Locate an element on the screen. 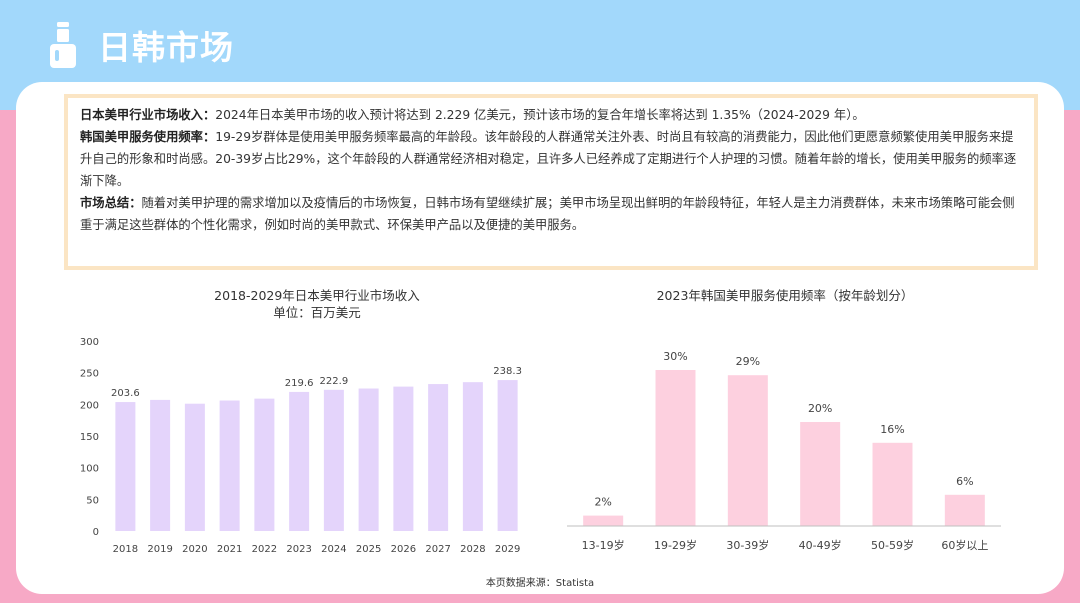 The width and height of the screenshot is (1080, 603). nail-polish-icon is located at coordinates (63, 45).